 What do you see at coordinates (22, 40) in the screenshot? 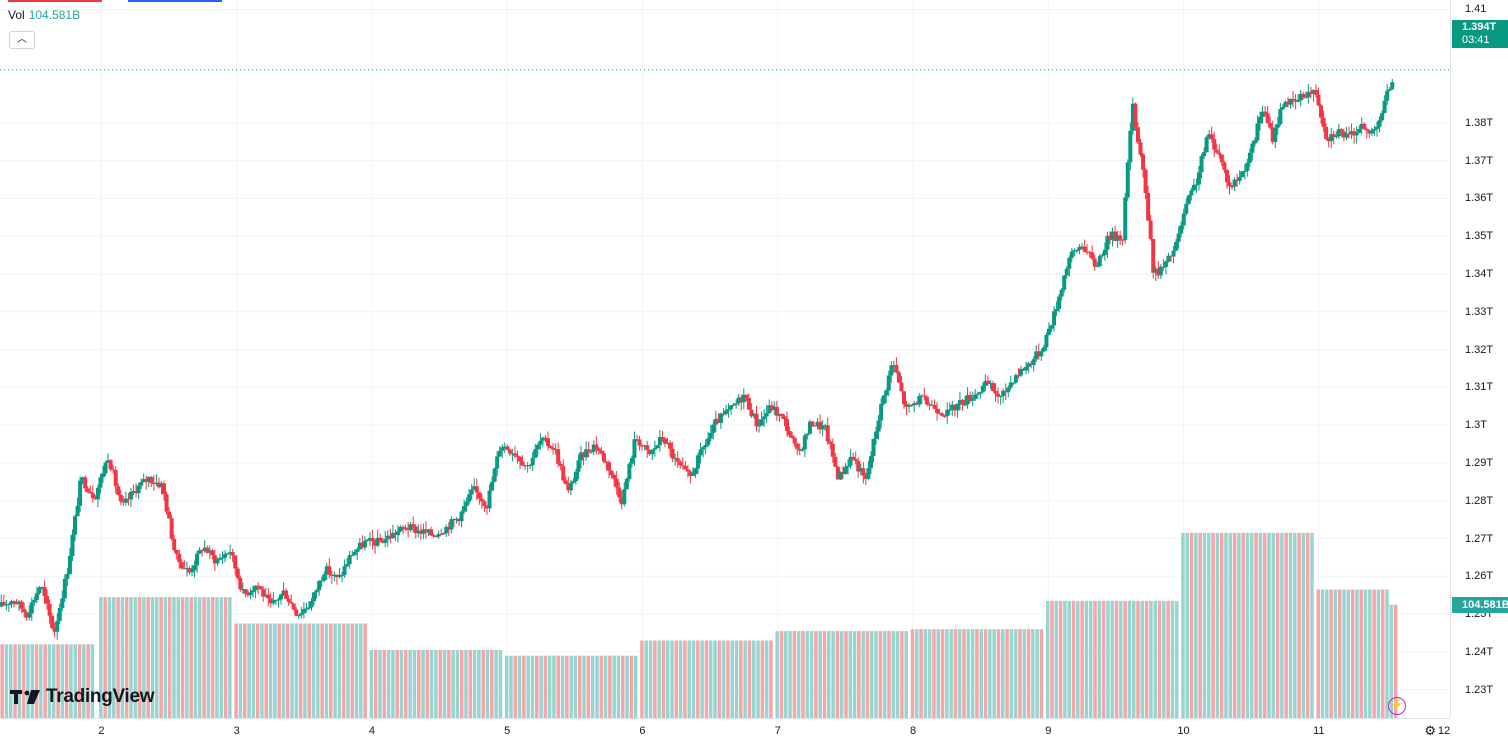
I see `collapse-legend-button: ︿` at bounding box center [22, 40].